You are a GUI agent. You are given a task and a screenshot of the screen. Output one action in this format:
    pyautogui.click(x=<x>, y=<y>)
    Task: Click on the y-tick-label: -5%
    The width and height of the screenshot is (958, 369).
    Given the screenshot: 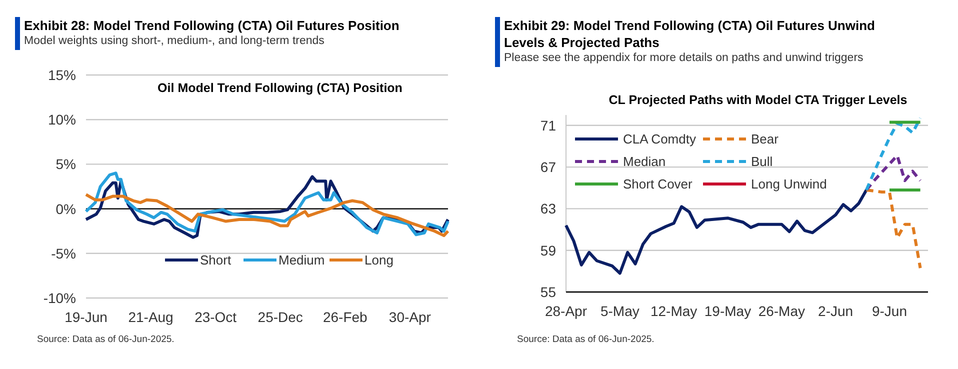 What is the action you would take?
    pyautogui.click(x=63, y=253)
    